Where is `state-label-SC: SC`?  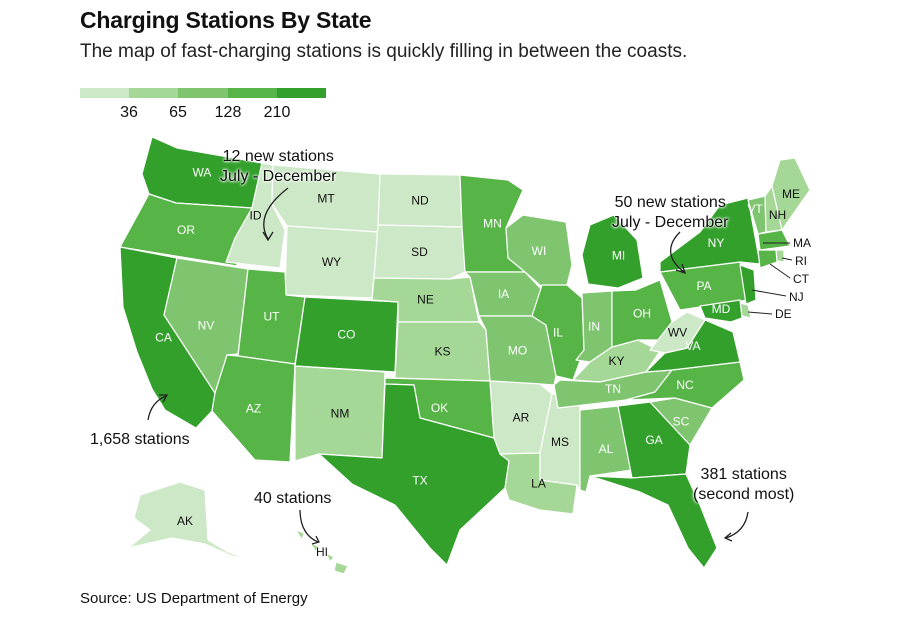 state-label-SC: SC is located at coordinates (681, 422).